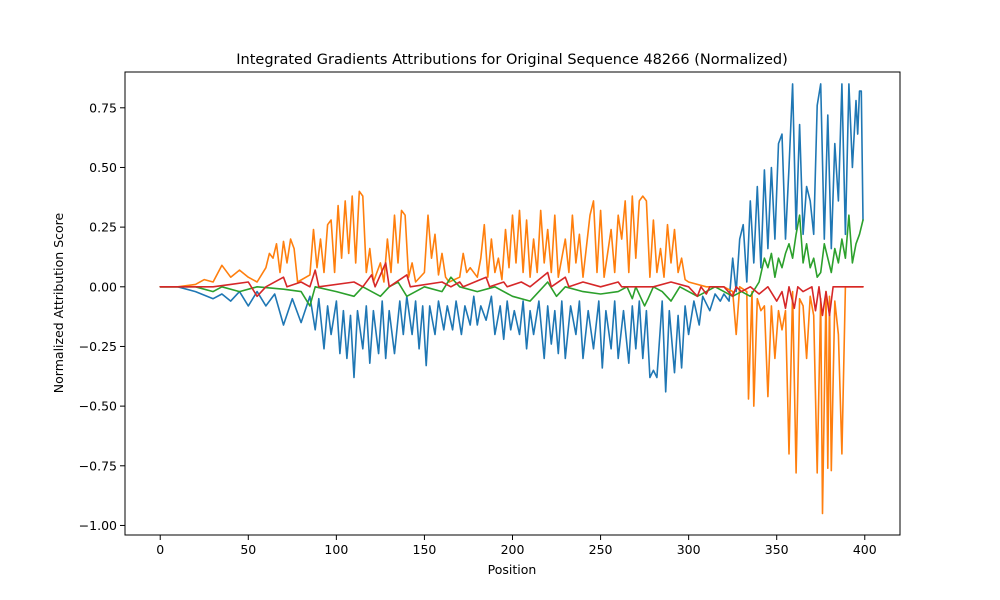 This screenshot has height=600, width=1000. What do you see at coordinates (58, 302) in the screenshot?
I see `y-axis-label: Normalized Attribution Score` at bounding box center [58, 302].